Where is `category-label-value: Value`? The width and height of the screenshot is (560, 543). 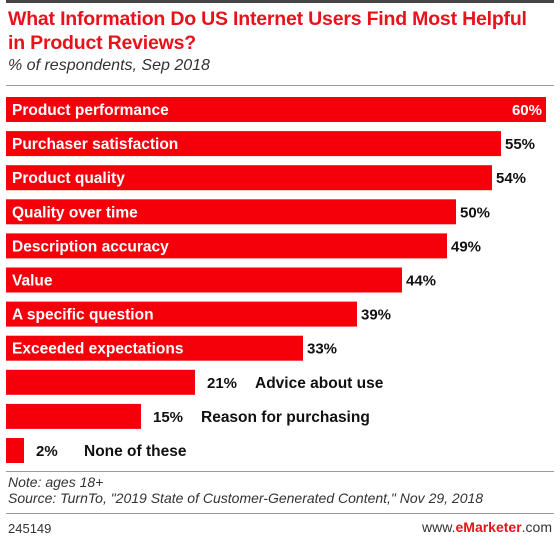
category-label-value: Value is located at coordinates (32, 281).